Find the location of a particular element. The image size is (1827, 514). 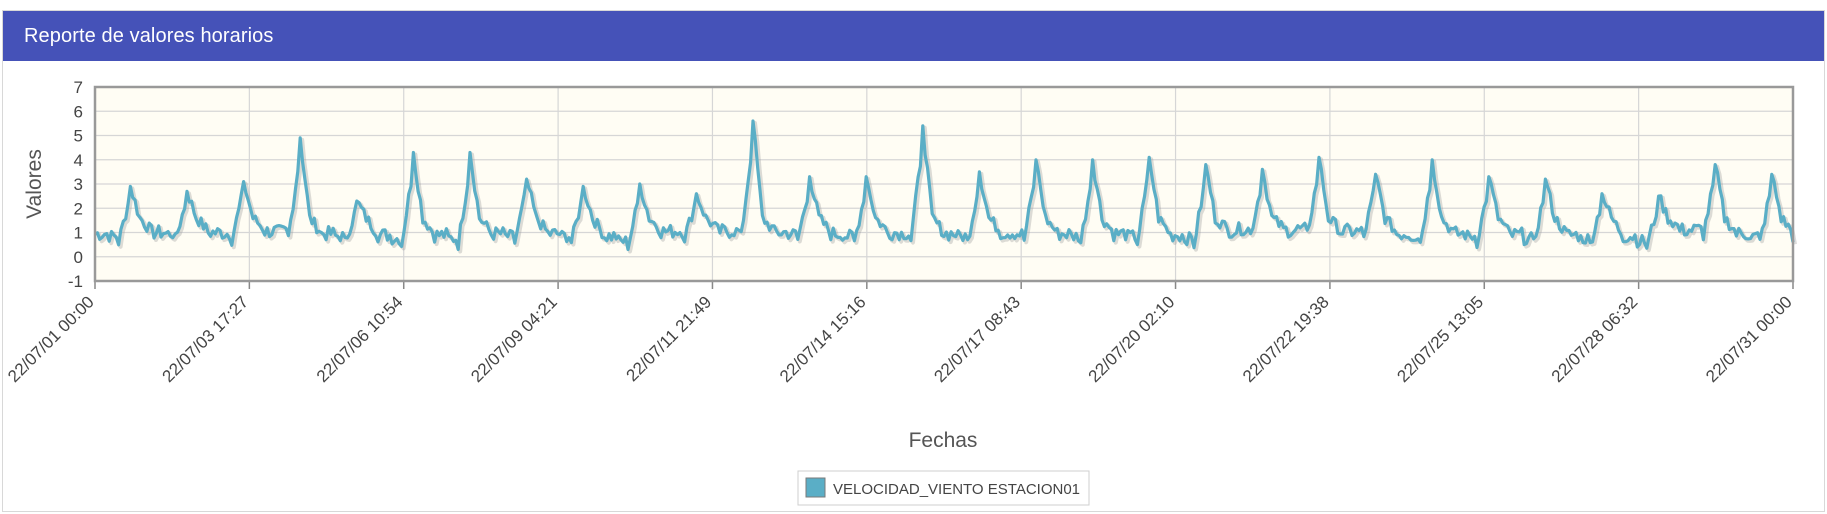

x-tick-label: 22/07/03 17:27 is located at coordinates (206, 339).